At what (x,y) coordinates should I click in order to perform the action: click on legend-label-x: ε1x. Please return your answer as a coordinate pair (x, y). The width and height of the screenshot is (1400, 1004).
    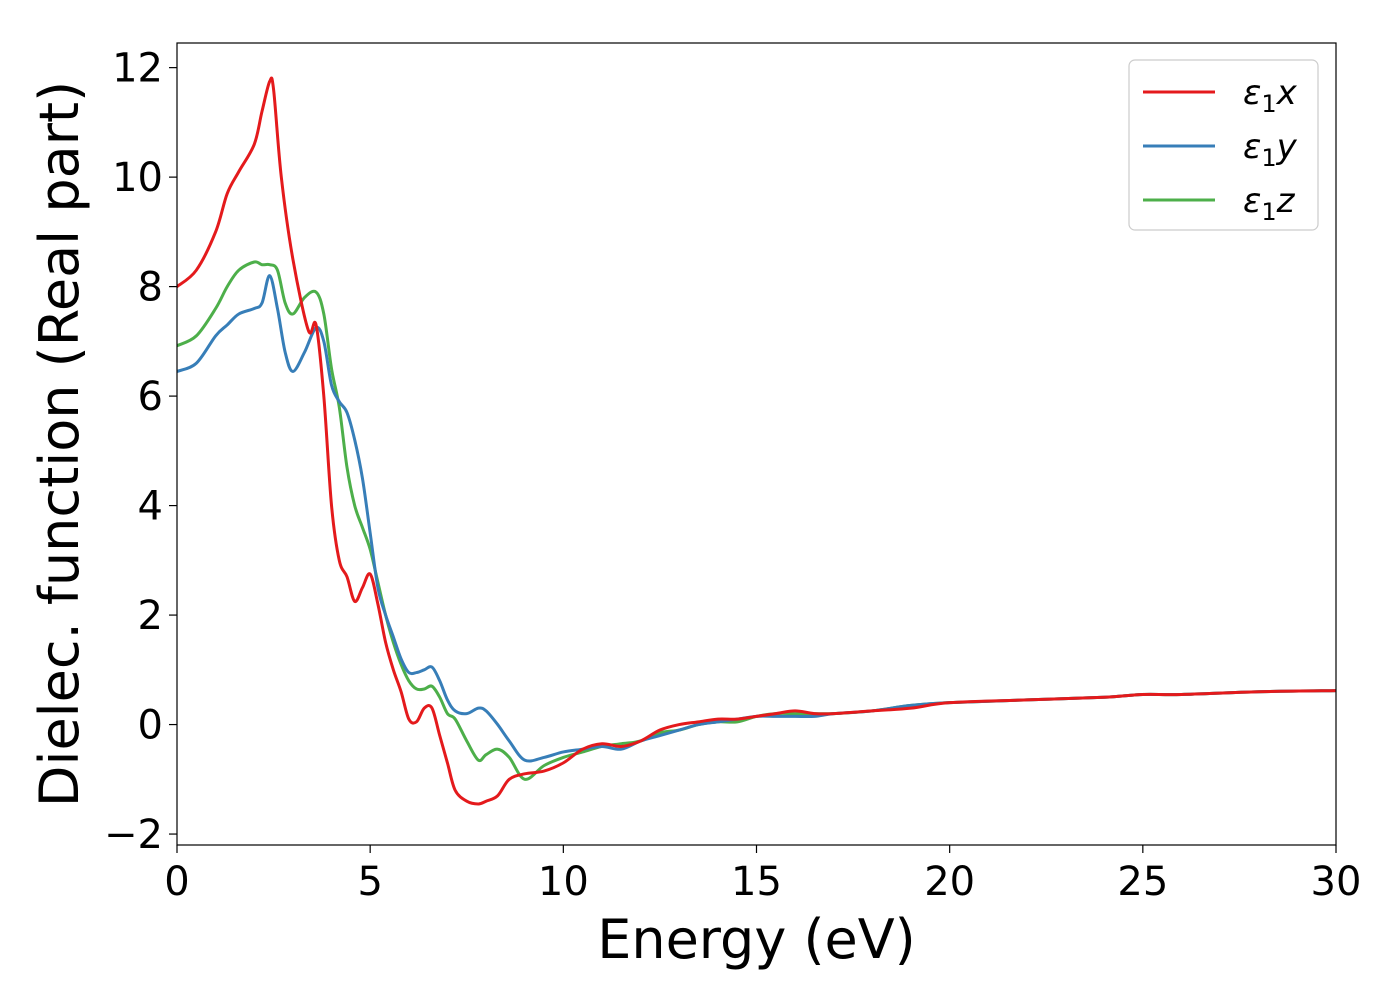
    Looking at the image, I should click on (1270, 95).